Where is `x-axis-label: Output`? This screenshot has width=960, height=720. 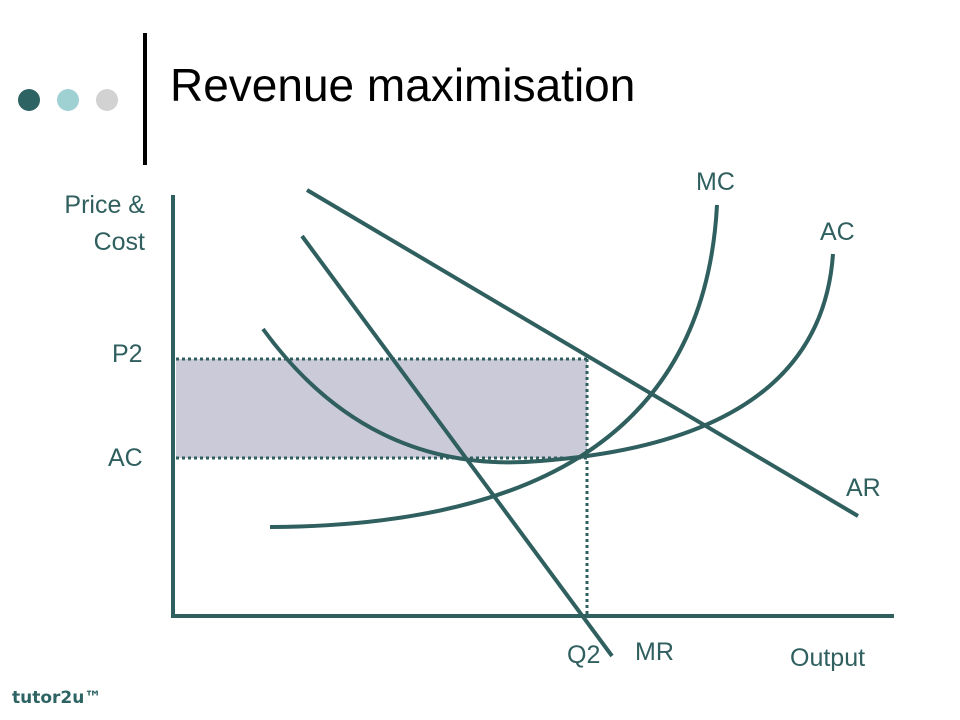
x-axis-label: Output is located at coordinates (828, 658).